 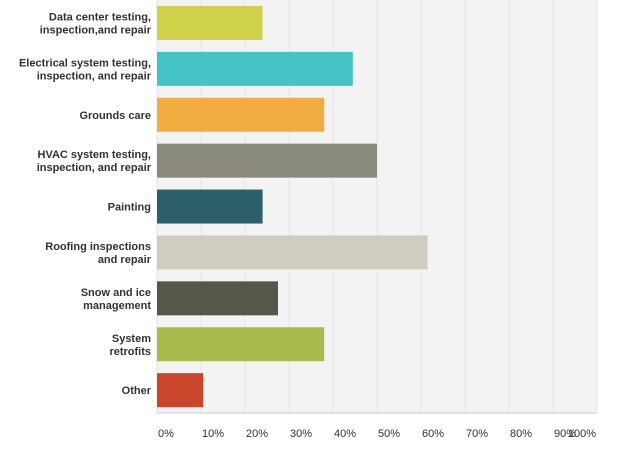 What do you see at coordinates (565, 434) in the screenshot?
I see `x-tick-label: 90%` at bounding box center [565, 434].